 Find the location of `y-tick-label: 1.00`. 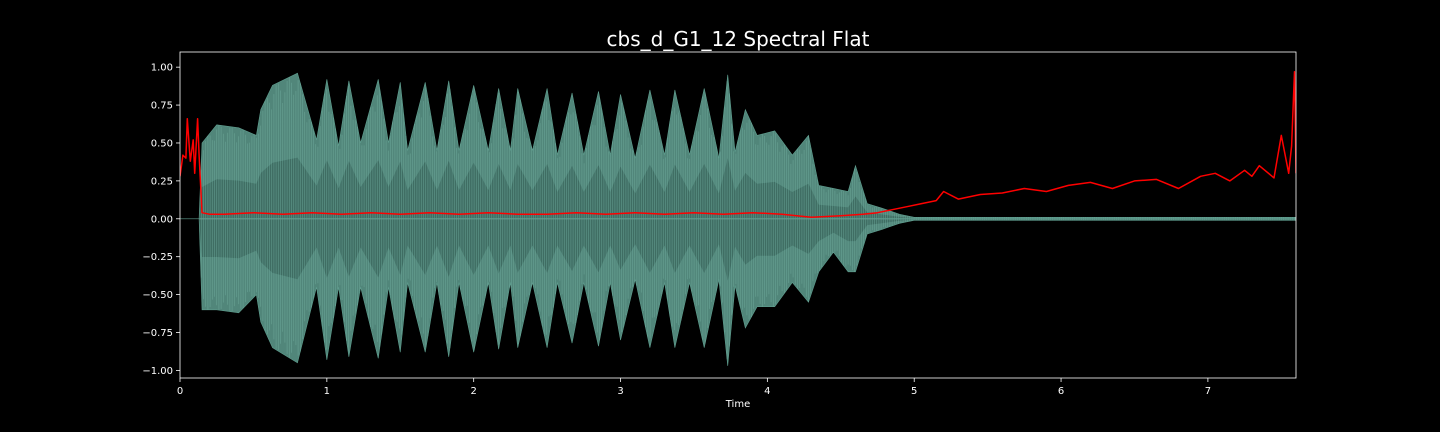

y-tick-label: 1.00 is located at coordinates (162, 68).